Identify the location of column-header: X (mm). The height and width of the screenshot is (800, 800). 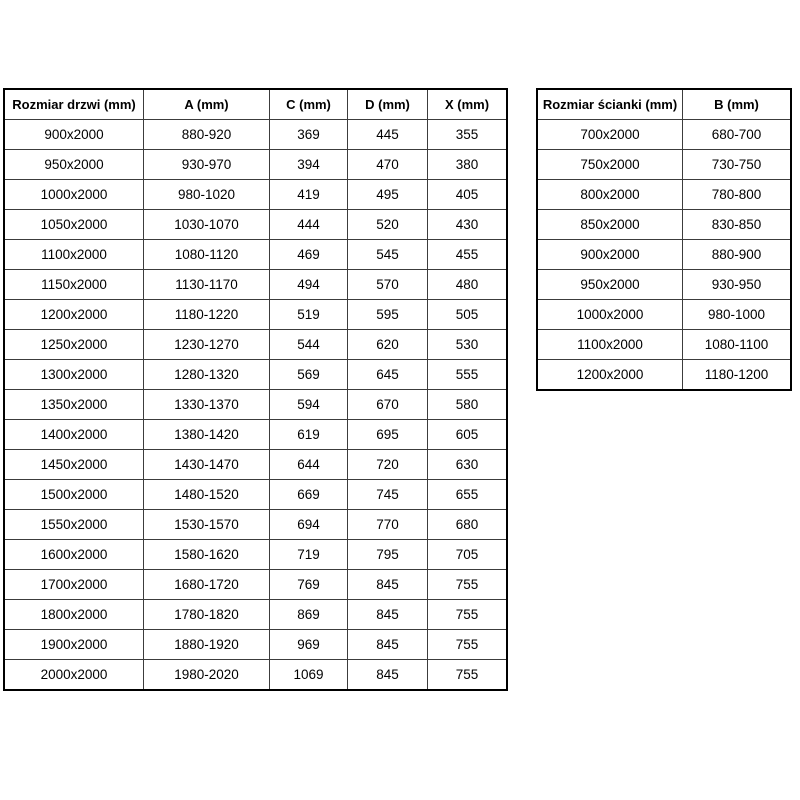
(467, 104).